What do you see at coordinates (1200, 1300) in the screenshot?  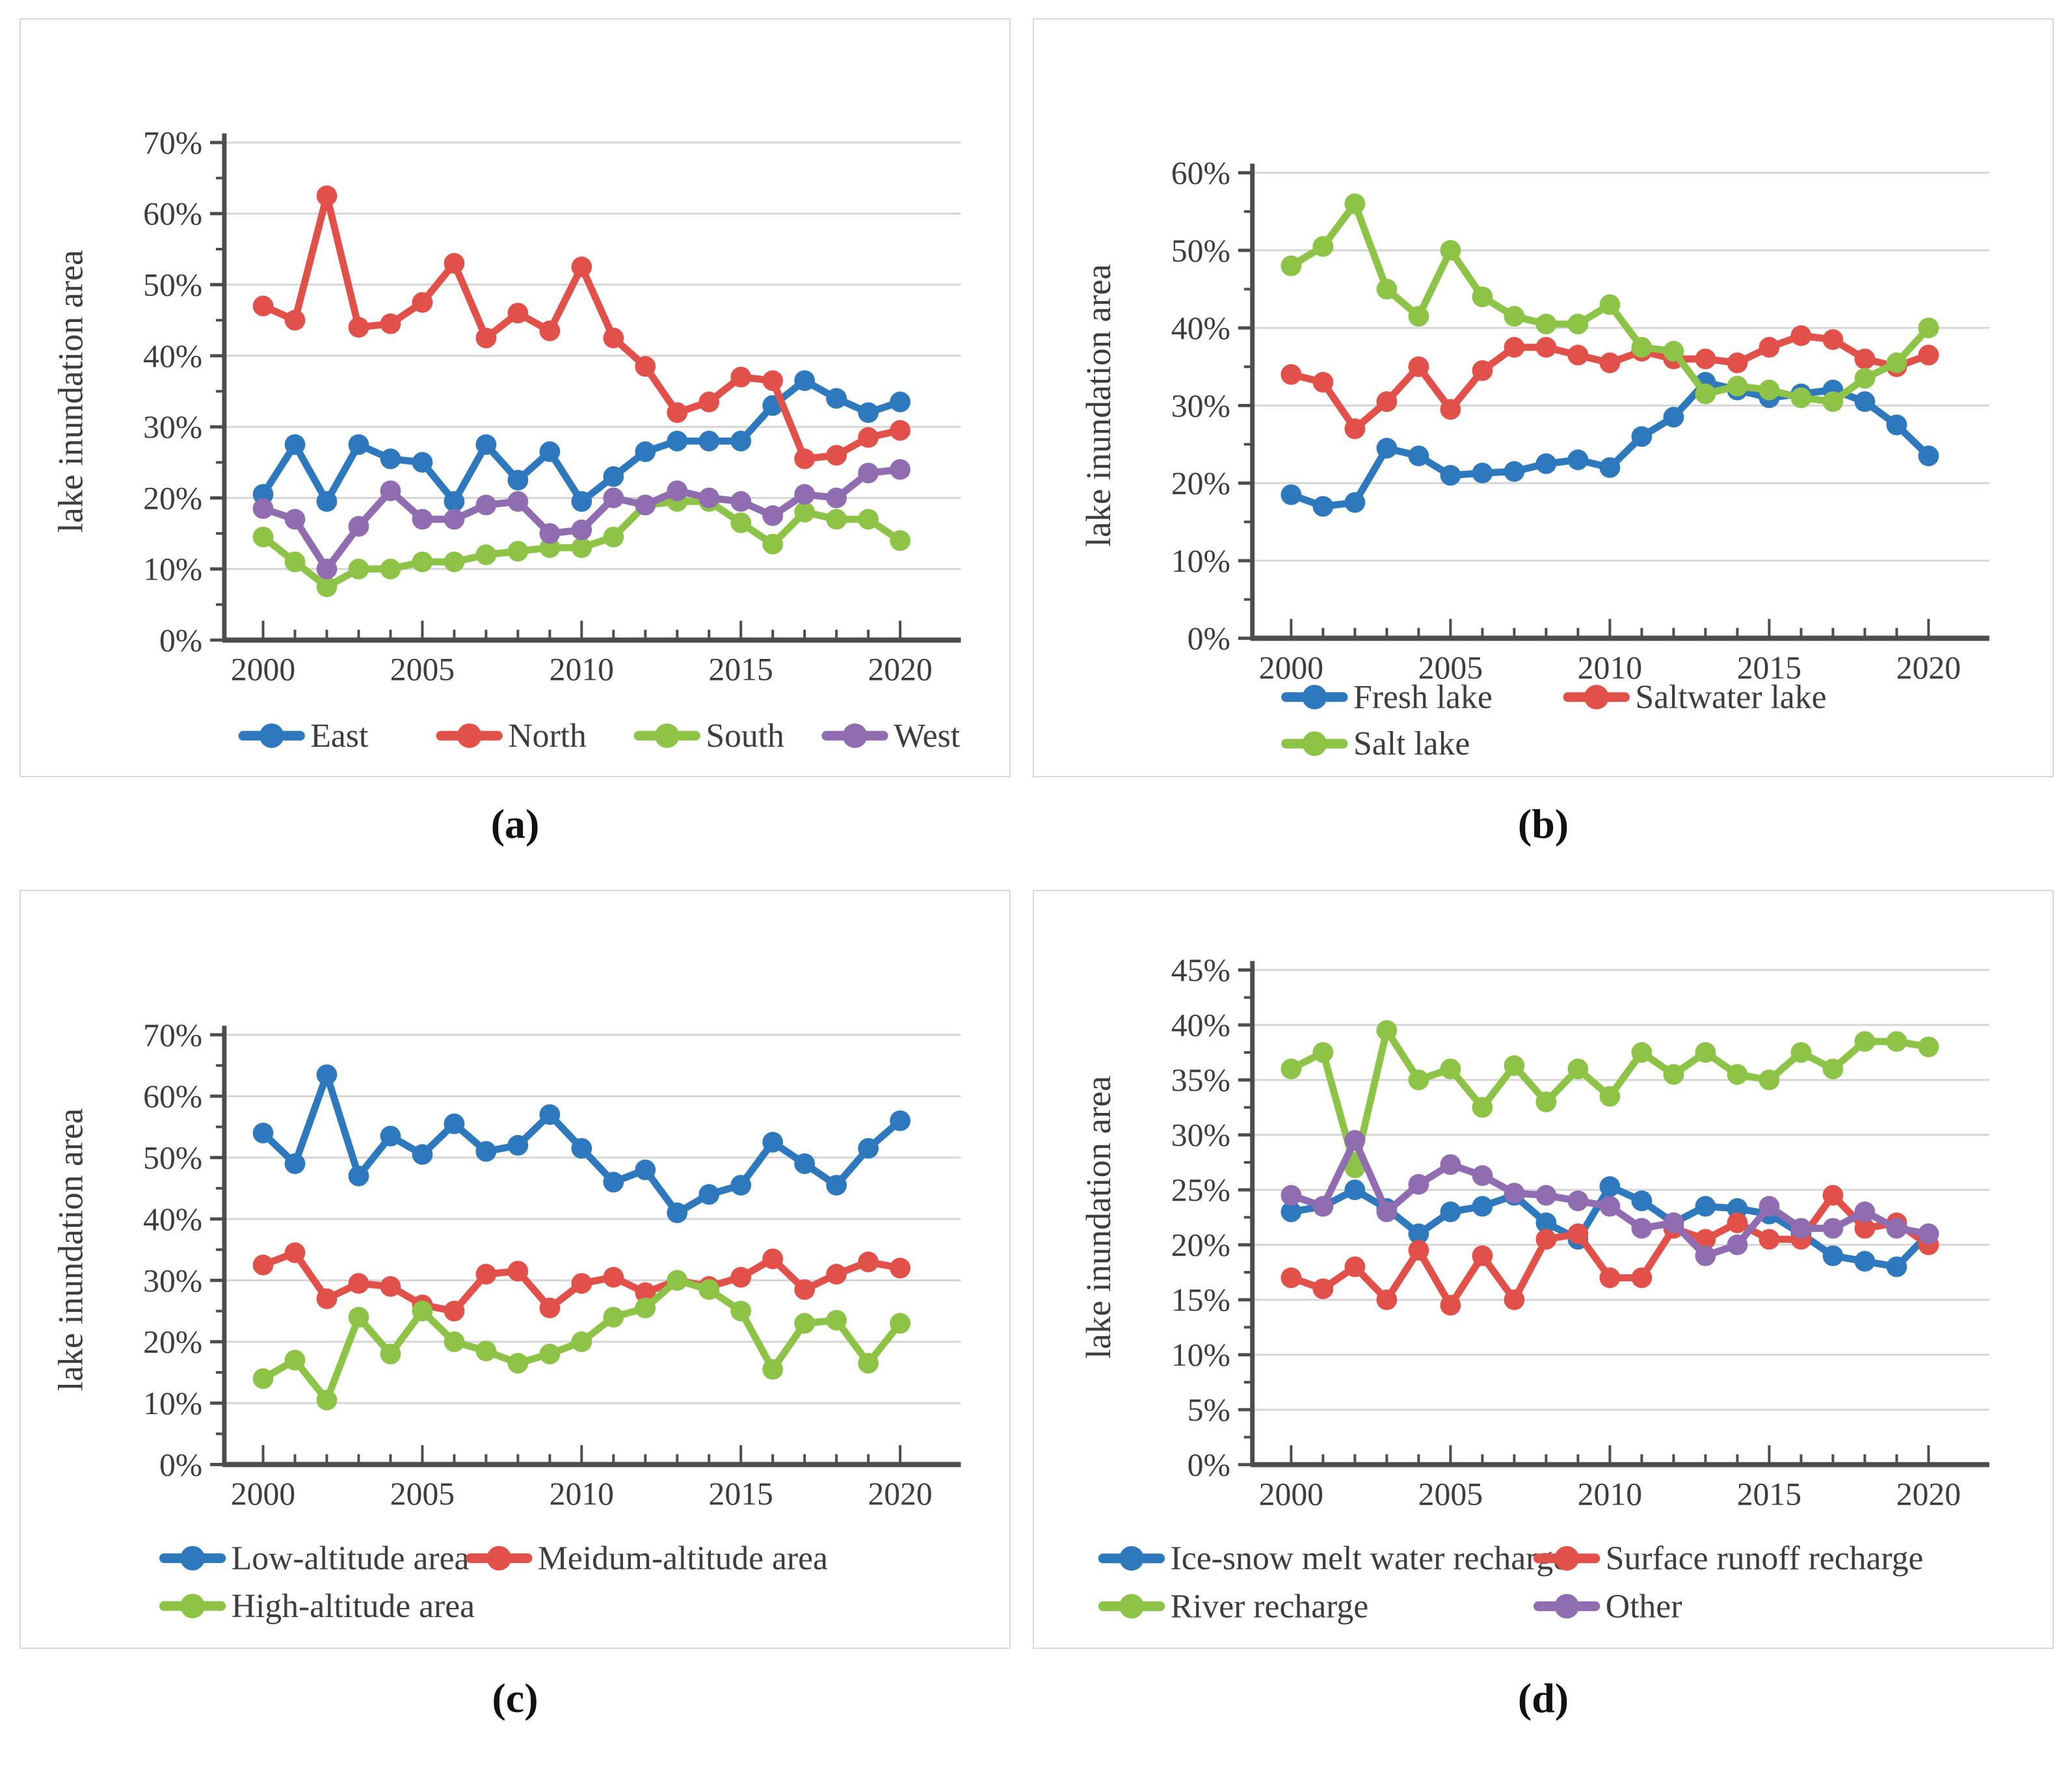 I see `y-tick-label: 15%` at bounding box center [1200, 1300].